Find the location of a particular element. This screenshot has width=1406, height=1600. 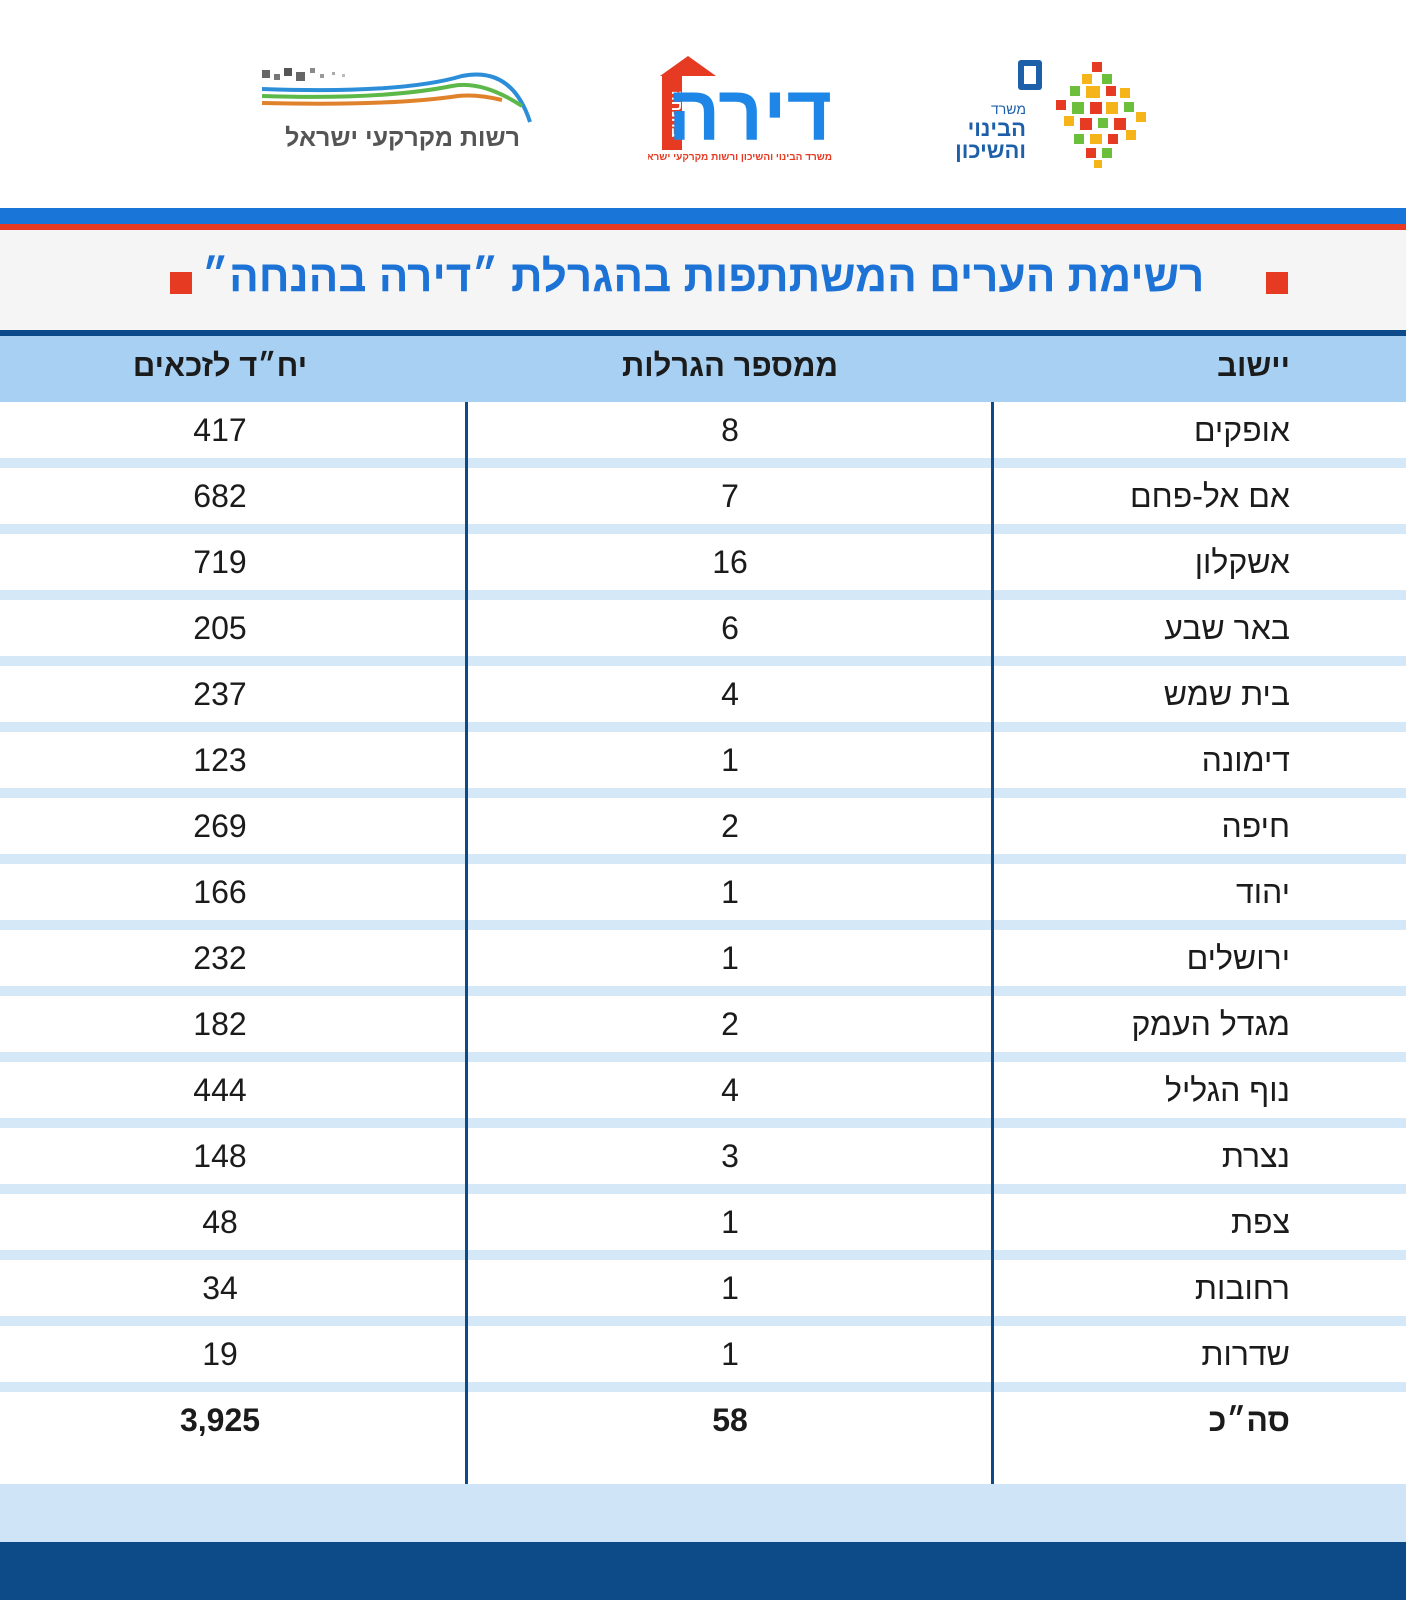

column-header-city: יישוב is located at coordinates (1253, 365).